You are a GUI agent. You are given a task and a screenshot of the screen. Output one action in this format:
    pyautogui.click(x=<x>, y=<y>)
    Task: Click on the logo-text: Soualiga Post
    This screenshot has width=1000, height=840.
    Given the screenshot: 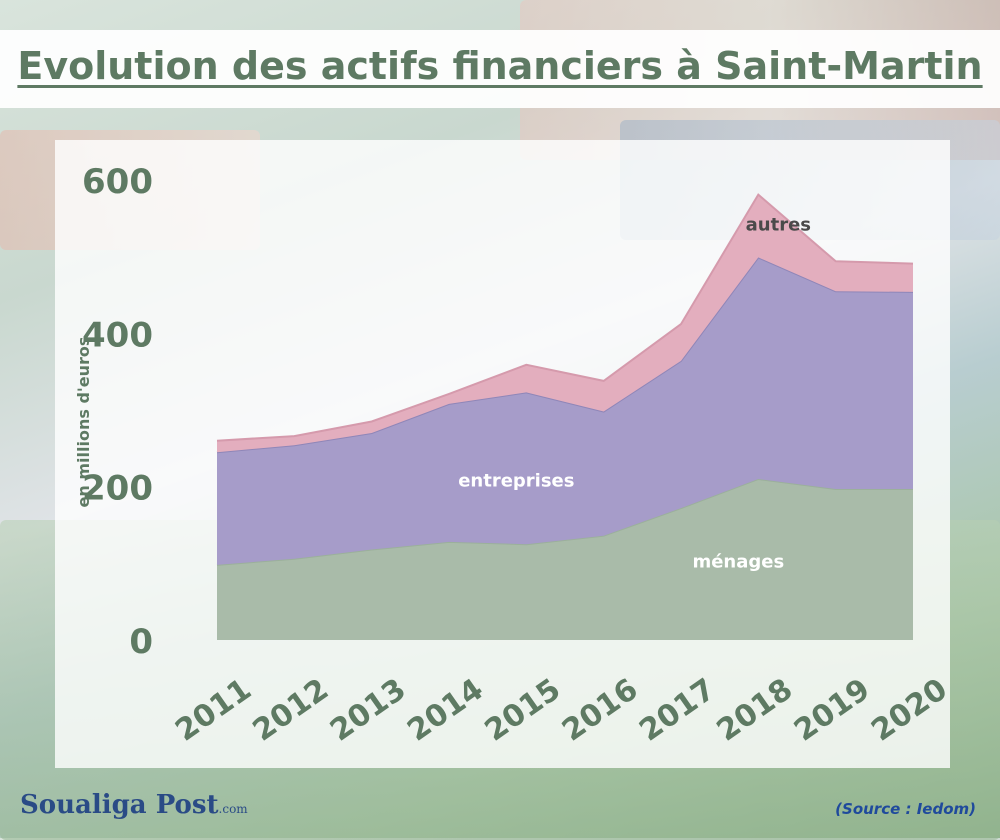 What is the action you would take?
    pyautogui.click(x=119, y=805)
    